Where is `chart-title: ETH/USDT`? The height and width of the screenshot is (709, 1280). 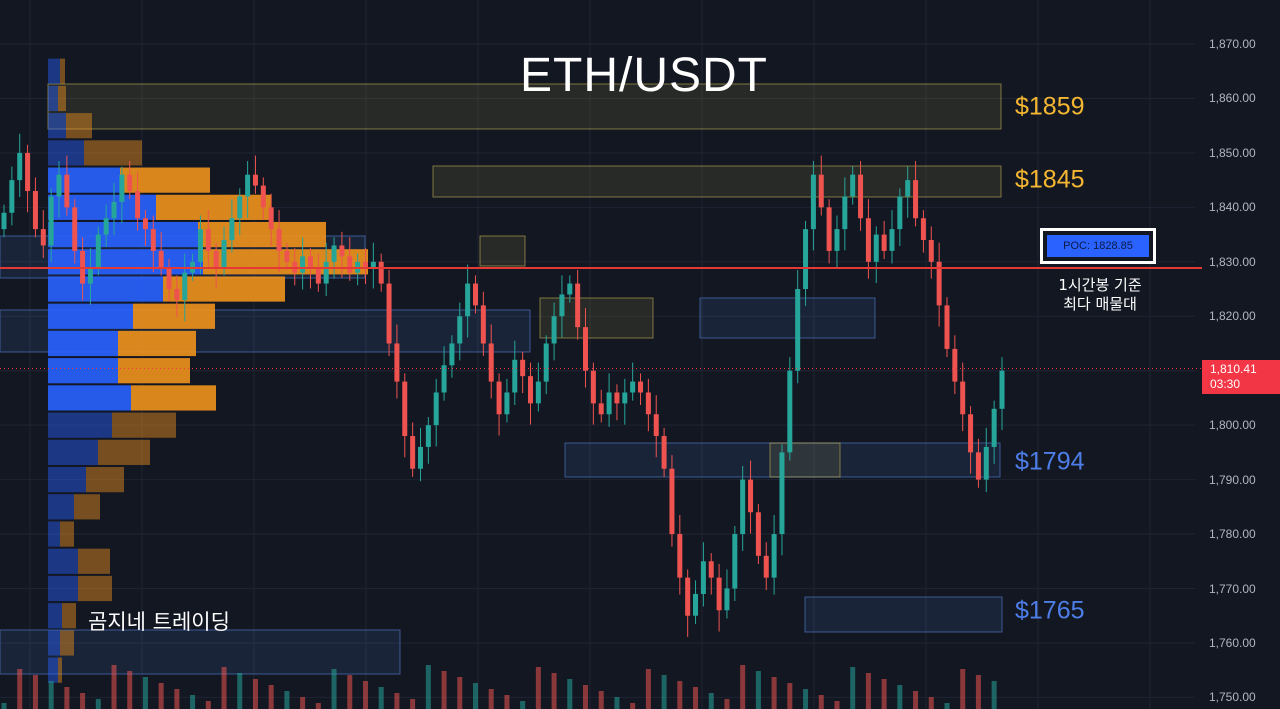 chart-title: ETH/USDT is located at coordinates (644, 75).